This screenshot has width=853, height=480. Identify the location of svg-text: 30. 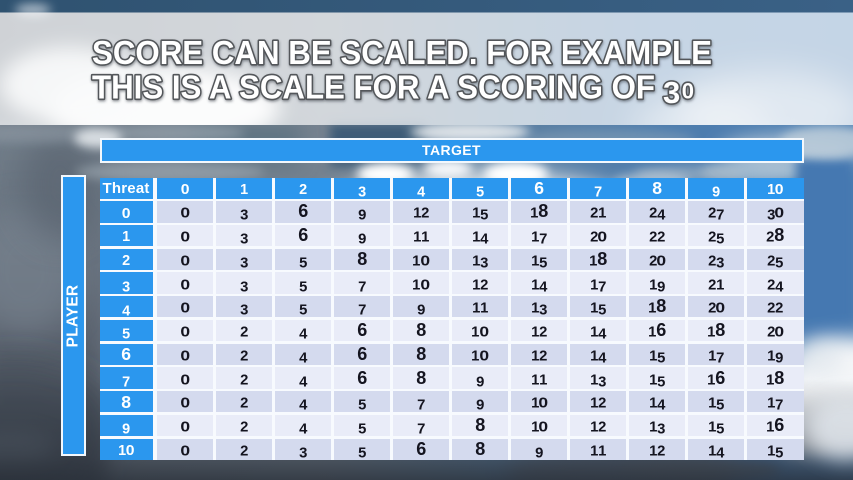
(678, 92).